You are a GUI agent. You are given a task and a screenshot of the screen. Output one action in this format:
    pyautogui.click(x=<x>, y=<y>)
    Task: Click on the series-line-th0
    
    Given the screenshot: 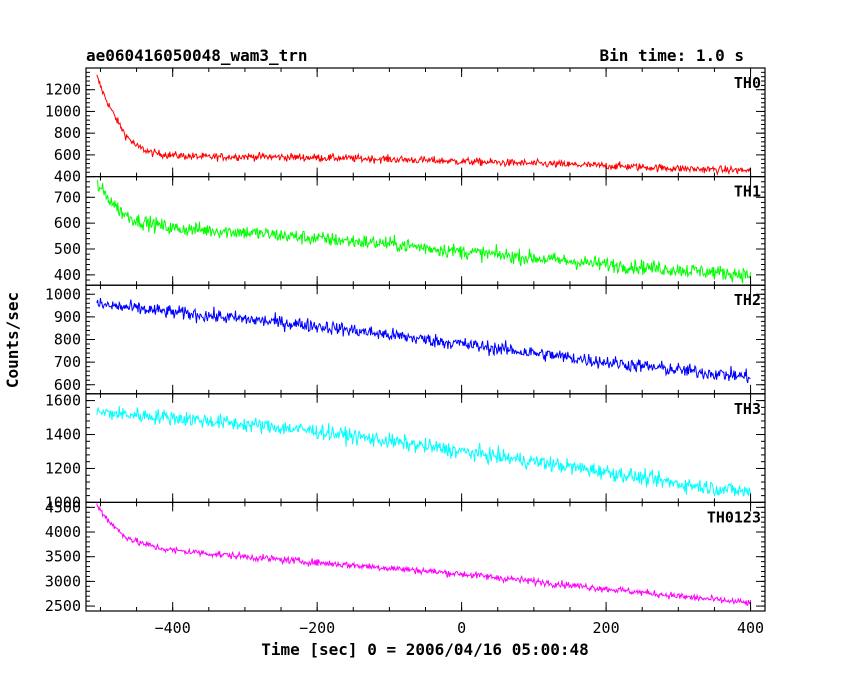 What is the action you would take?
    pyautogui.click(x=424, y=125)
    